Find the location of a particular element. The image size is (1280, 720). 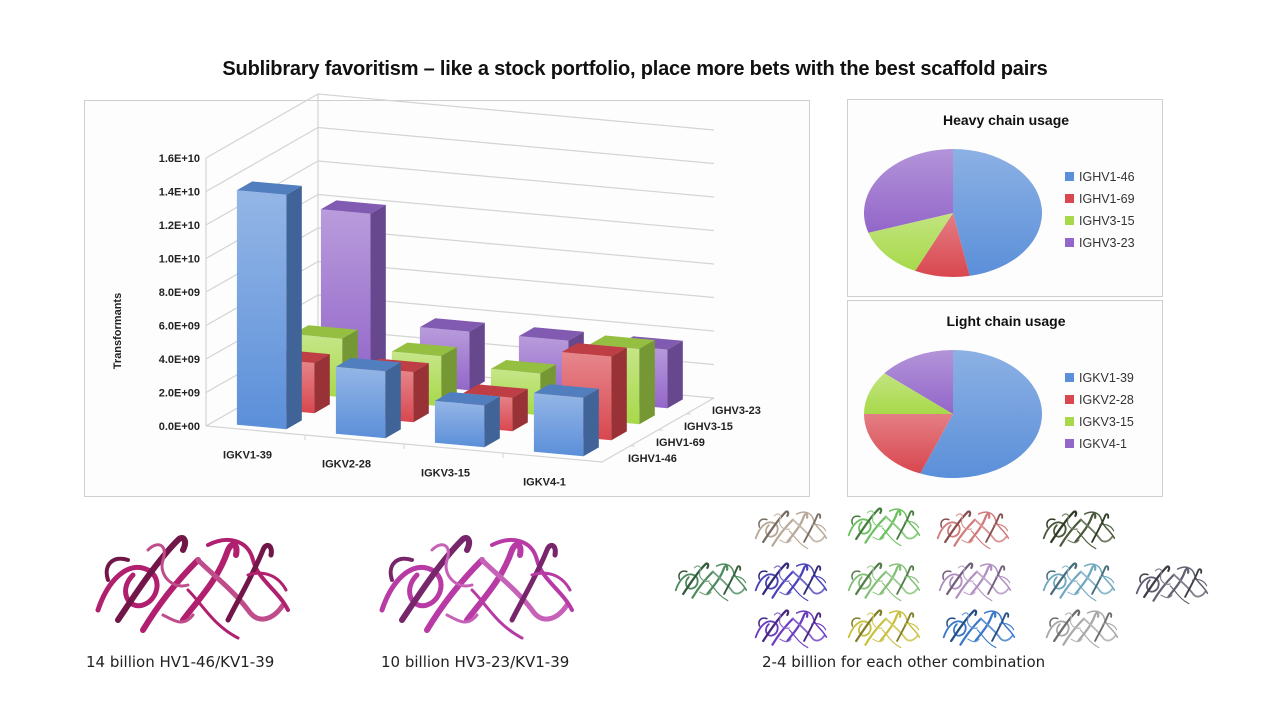

chart-bars is located at coordinates (459, 319).